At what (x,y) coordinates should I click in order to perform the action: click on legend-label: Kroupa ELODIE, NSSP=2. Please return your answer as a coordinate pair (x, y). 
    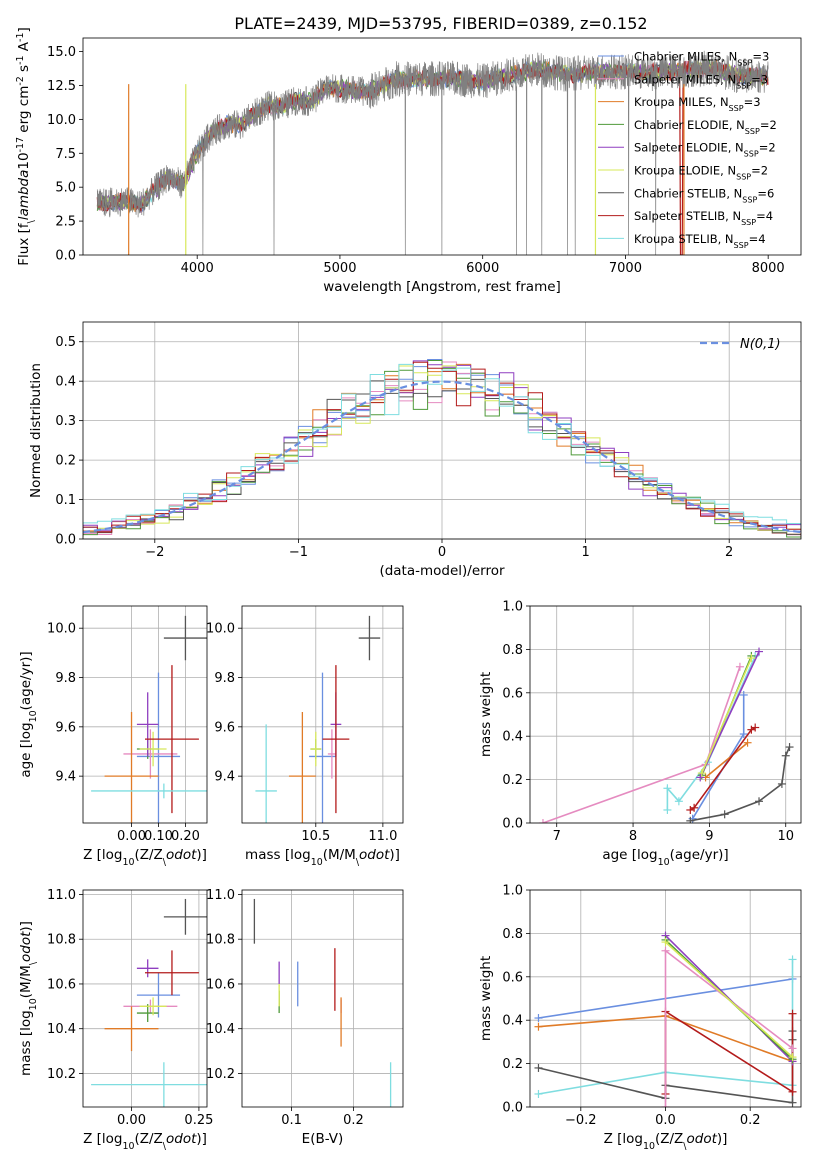
    Looking at the image, I should click on (701, 173).